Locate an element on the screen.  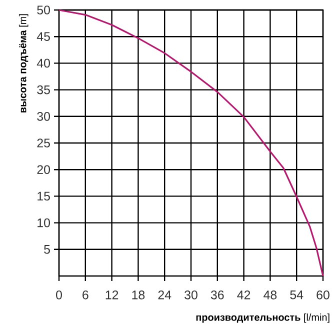
x-tick-label: 24 is located at coordinates (165, 295).